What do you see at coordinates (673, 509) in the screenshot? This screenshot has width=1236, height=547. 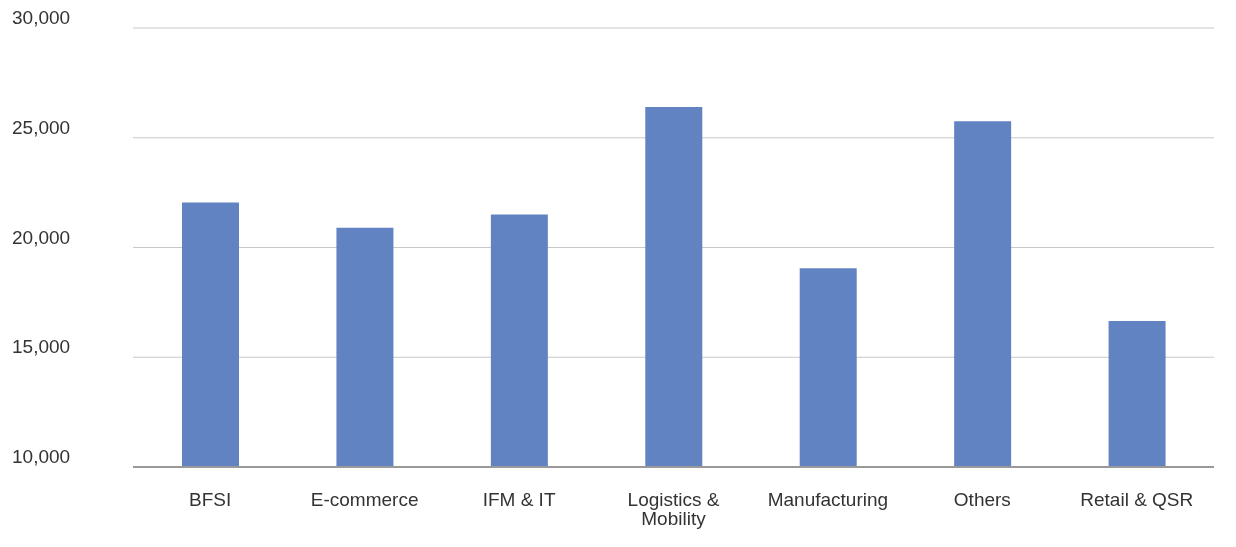 I see `x-tick-label: Logistics & Mobility` at bounding box center [673, 509].